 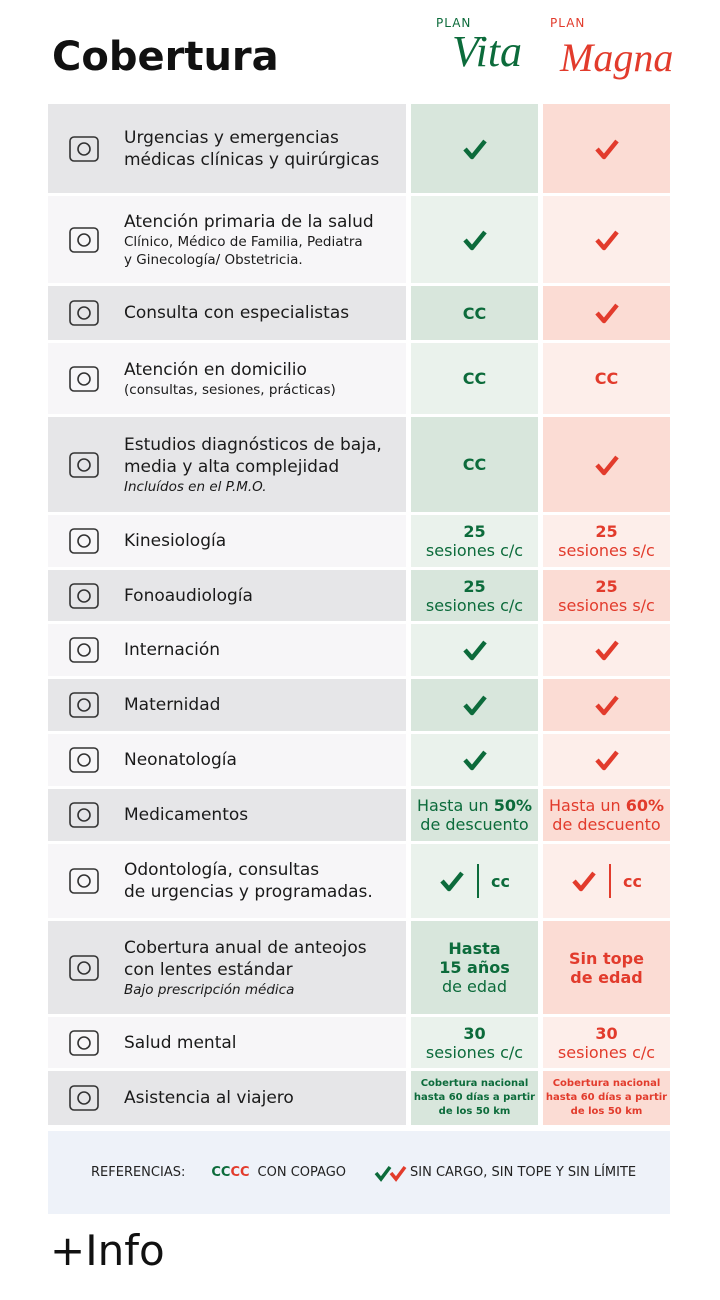 What do you see at coordinates (165, 57) in the screenshot?
I see `page-title: Cobertura` at bounding box center [165, 57].